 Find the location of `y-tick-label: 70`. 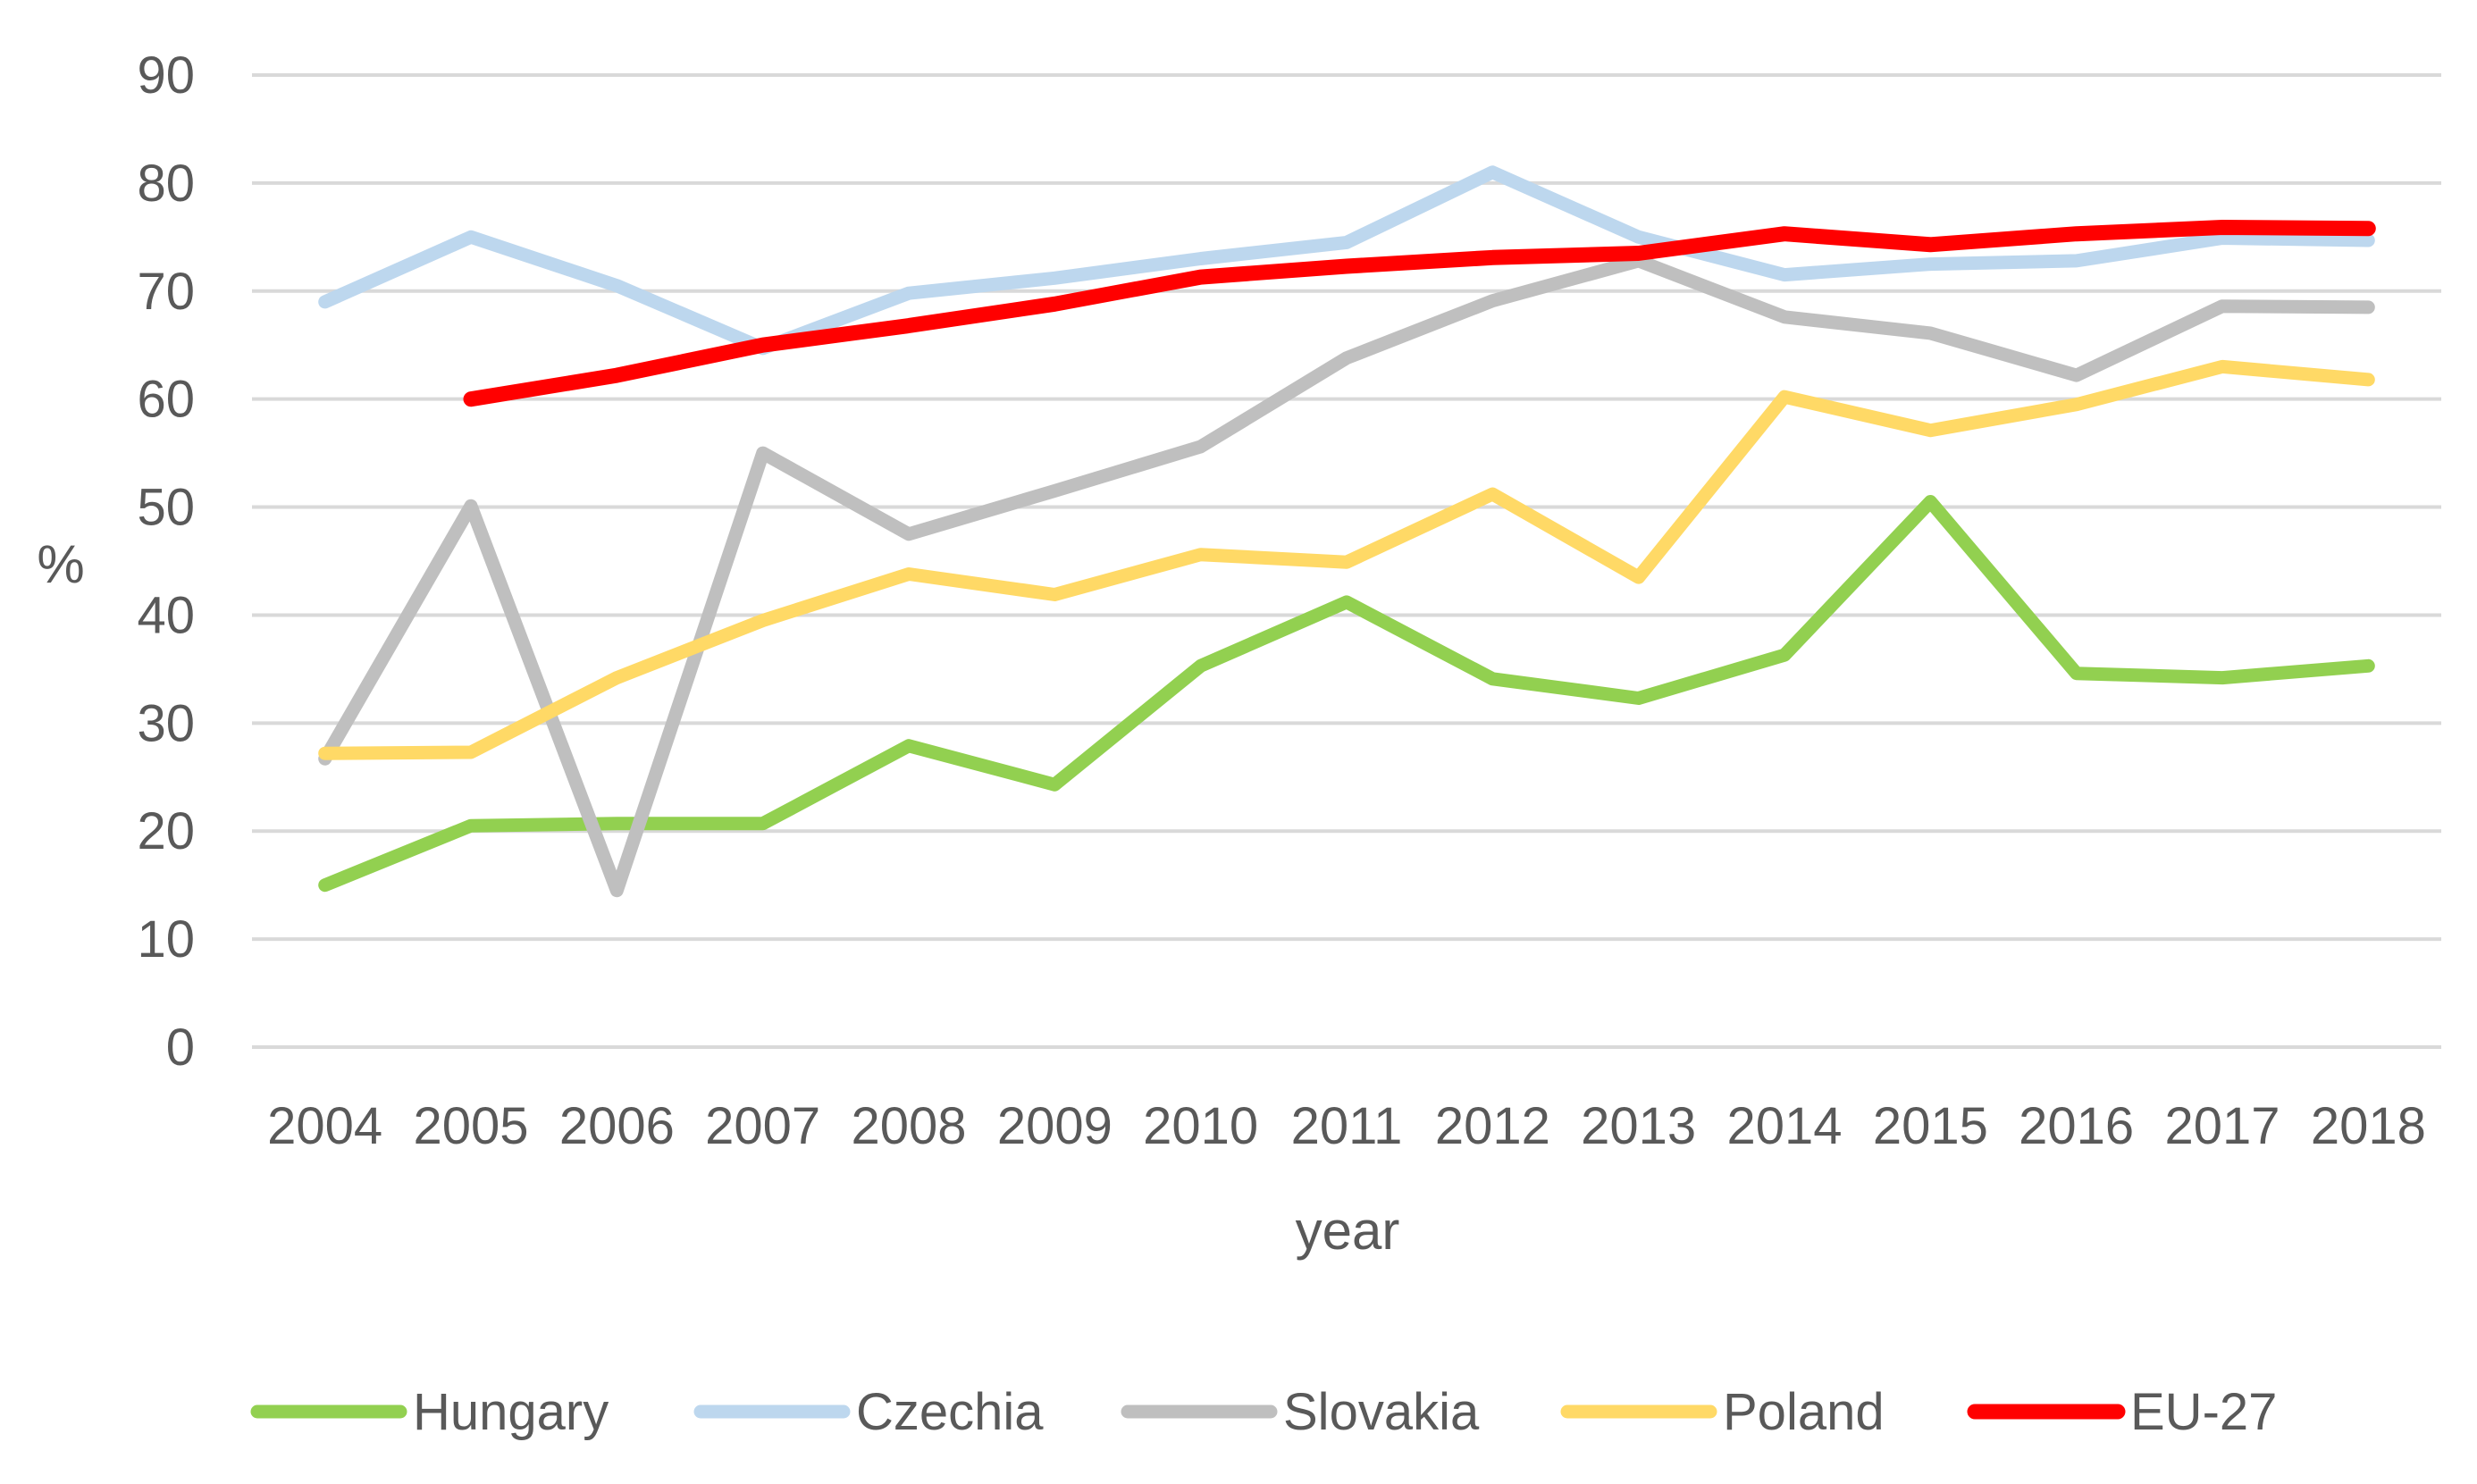

y-tick-label: 70 is located at coordinates (166, 292).